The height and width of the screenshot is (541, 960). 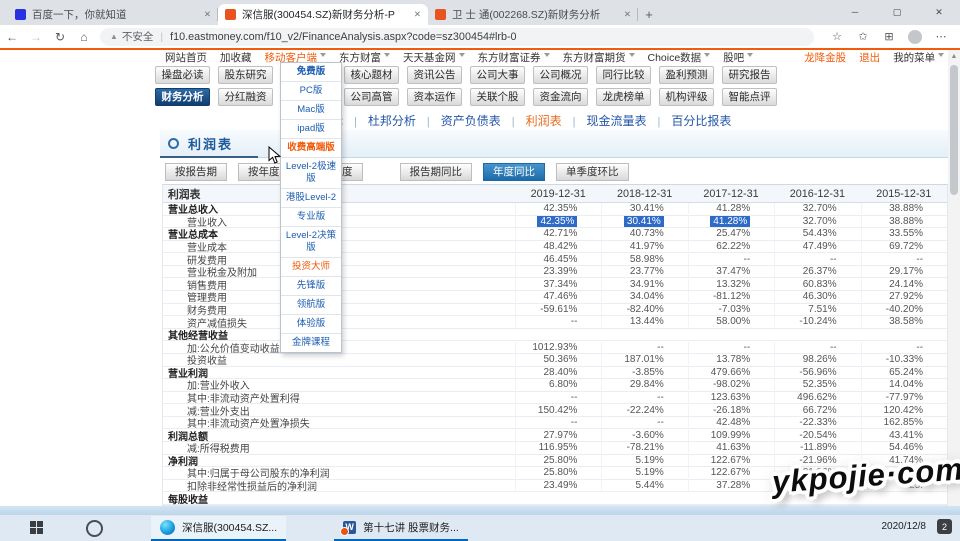 What do you see at coordinates (558, 209) in the screenshot?
I see `cell: 42.35%` at bounding box center [558, 209].